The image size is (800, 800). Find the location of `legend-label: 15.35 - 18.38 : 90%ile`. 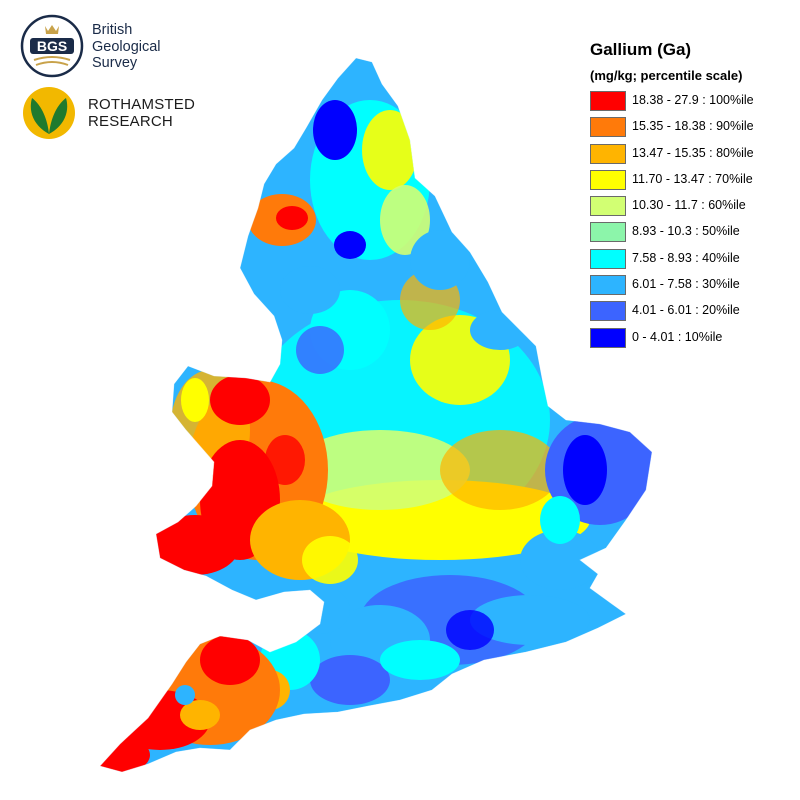

legend-label: 15.35 - 18.38 : 90%ile is located at coordinates (693, 126).